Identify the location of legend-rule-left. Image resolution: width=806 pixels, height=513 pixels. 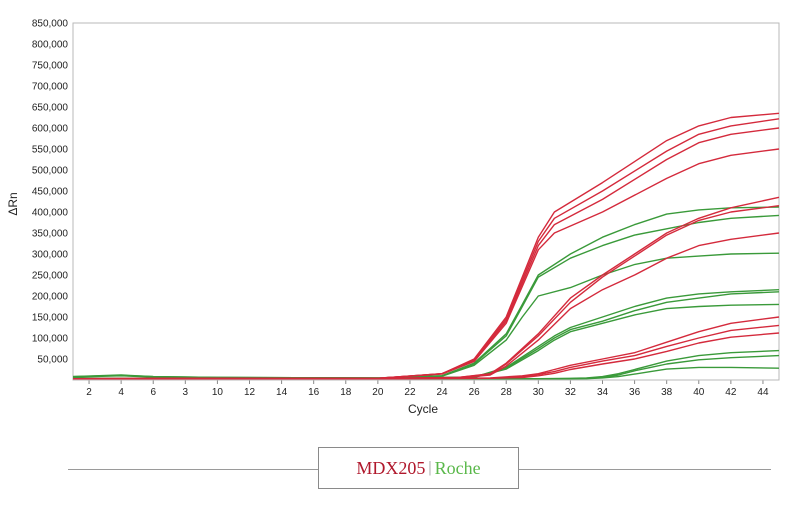
(193, 469).